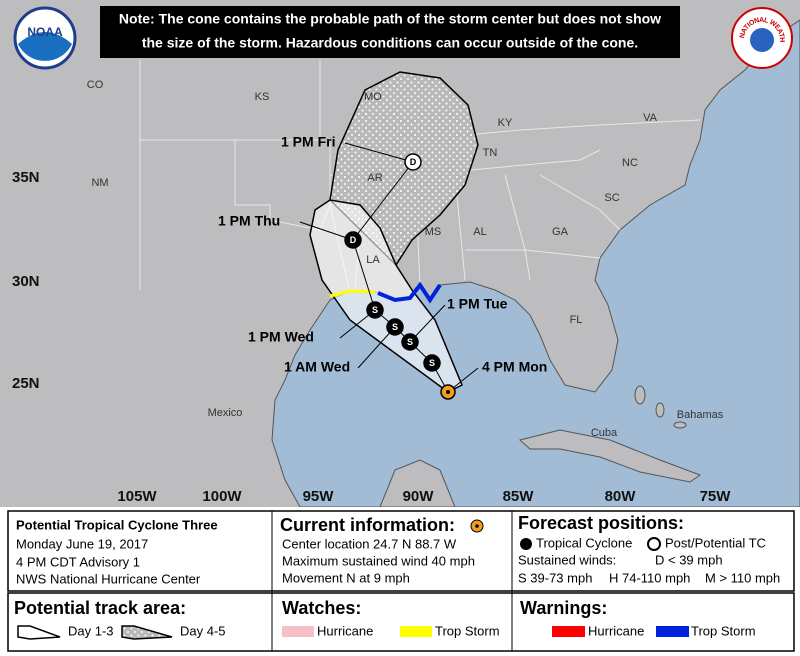 This screenshot has height=656, width=800. Describe the element at coordinates (91, 630) in the screenshot. I see `day13-label: Day 1-3` at that location.